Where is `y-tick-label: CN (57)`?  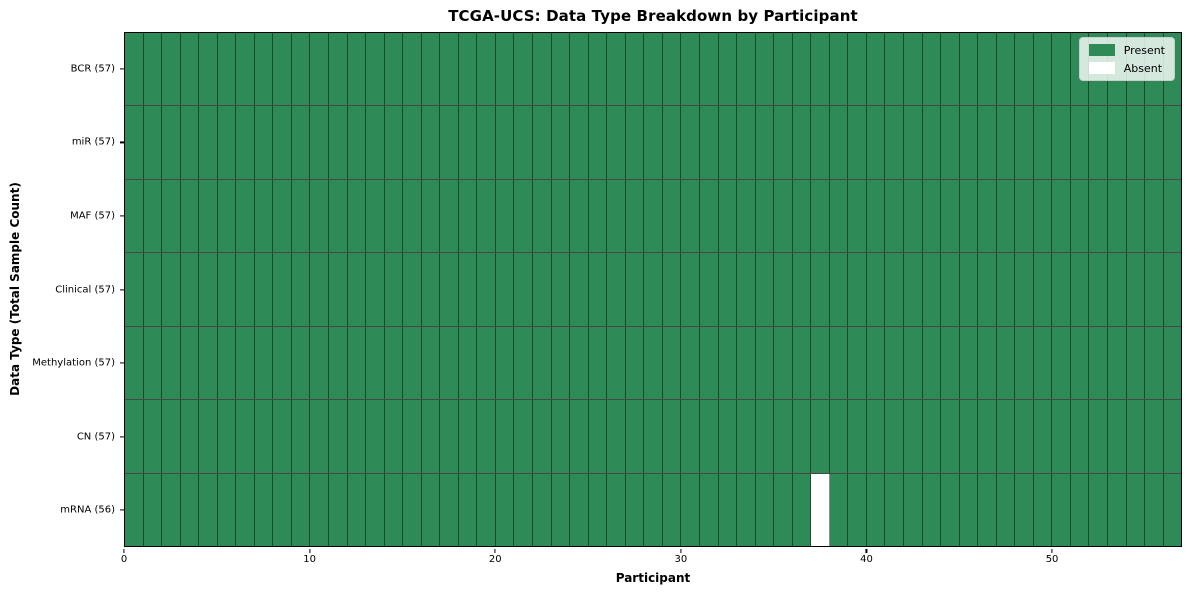 y-tick-label: CN (57) is located at coordinates (95, 437).